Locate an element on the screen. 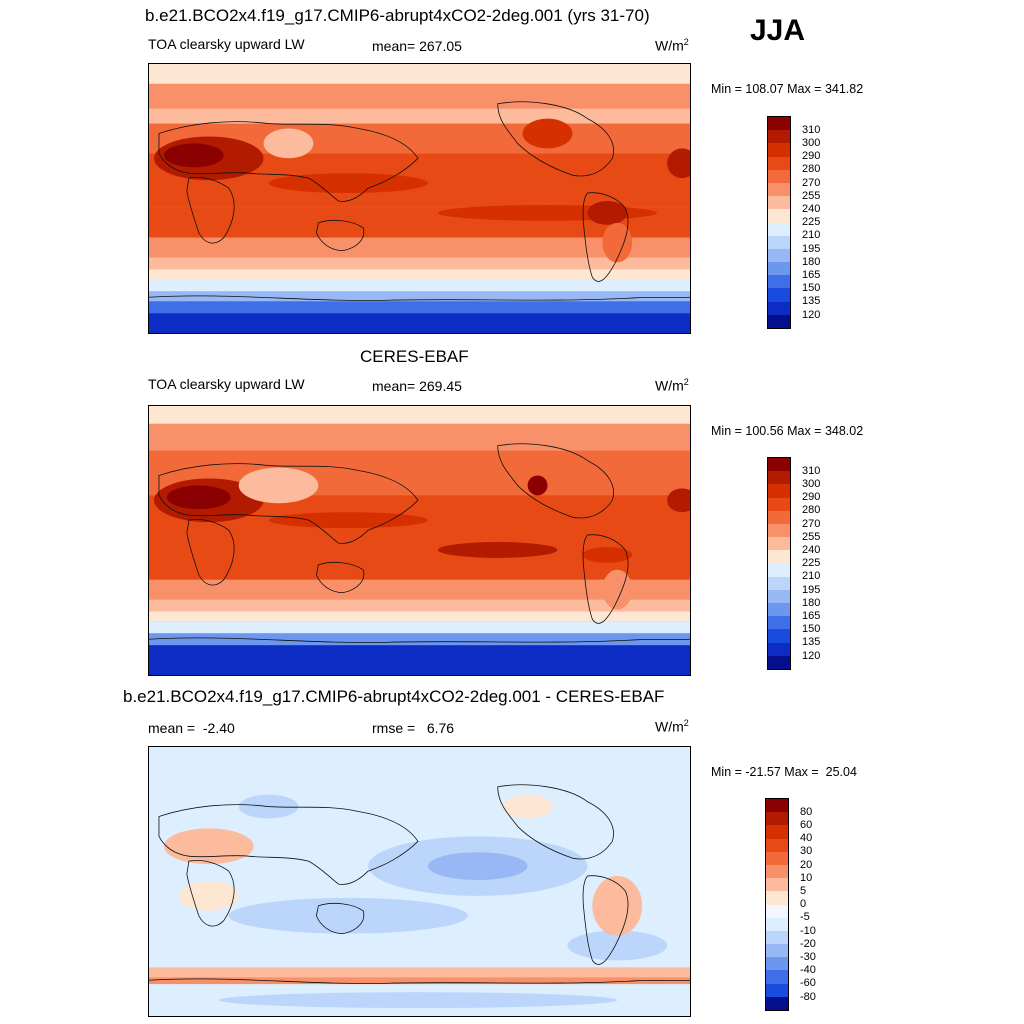 Image resolution: width=1024 pixels, height=1024 pixels. panel2-title: CERES-EBAF is located at coordinates (414, 356).